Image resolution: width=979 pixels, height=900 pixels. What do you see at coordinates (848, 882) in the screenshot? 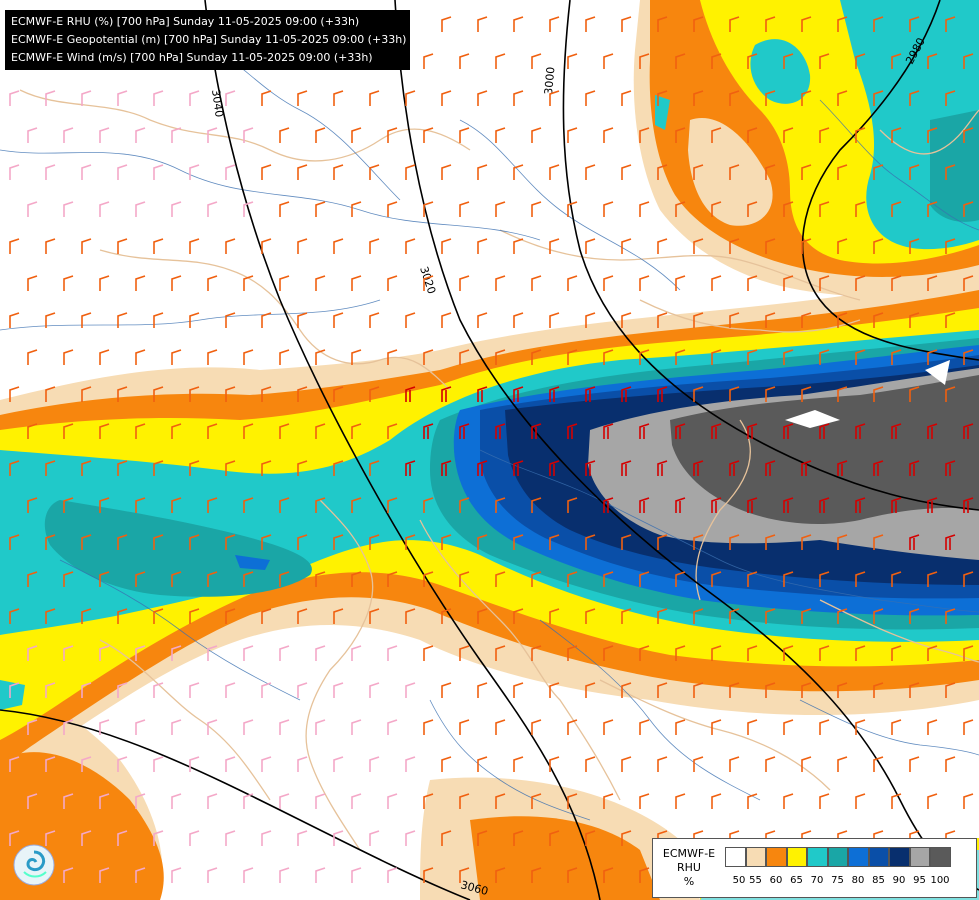
I see `legend-ticks: 50 55 60 65 70 75 80 85 90 95 100` at bounding box center [848, 882].